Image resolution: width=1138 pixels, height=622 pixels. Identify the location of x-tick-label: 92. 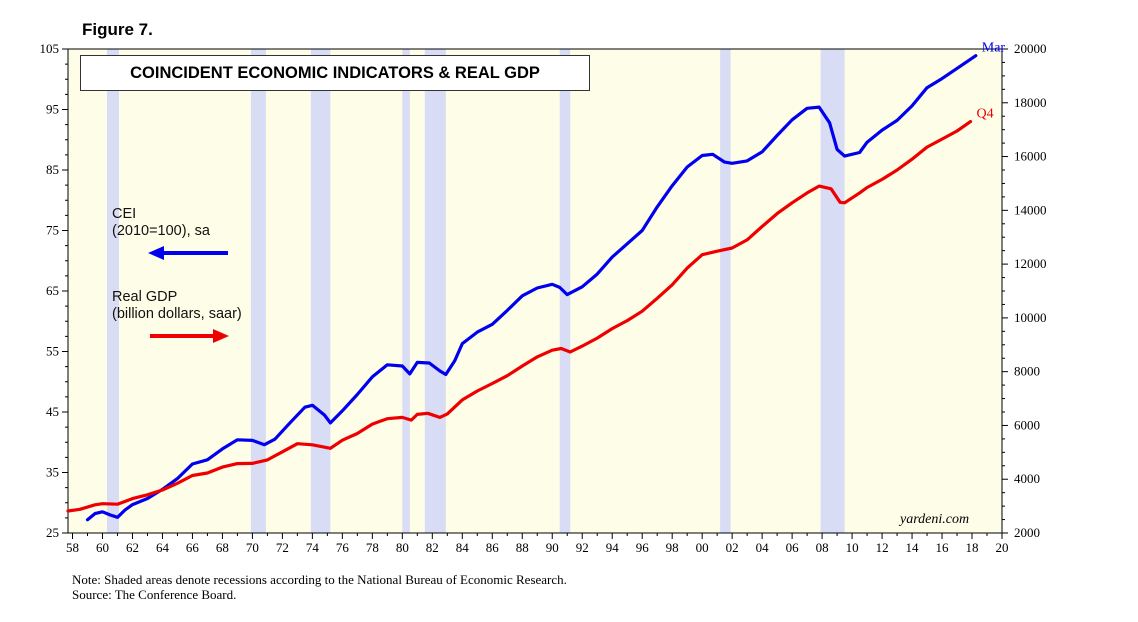
(582, 547).